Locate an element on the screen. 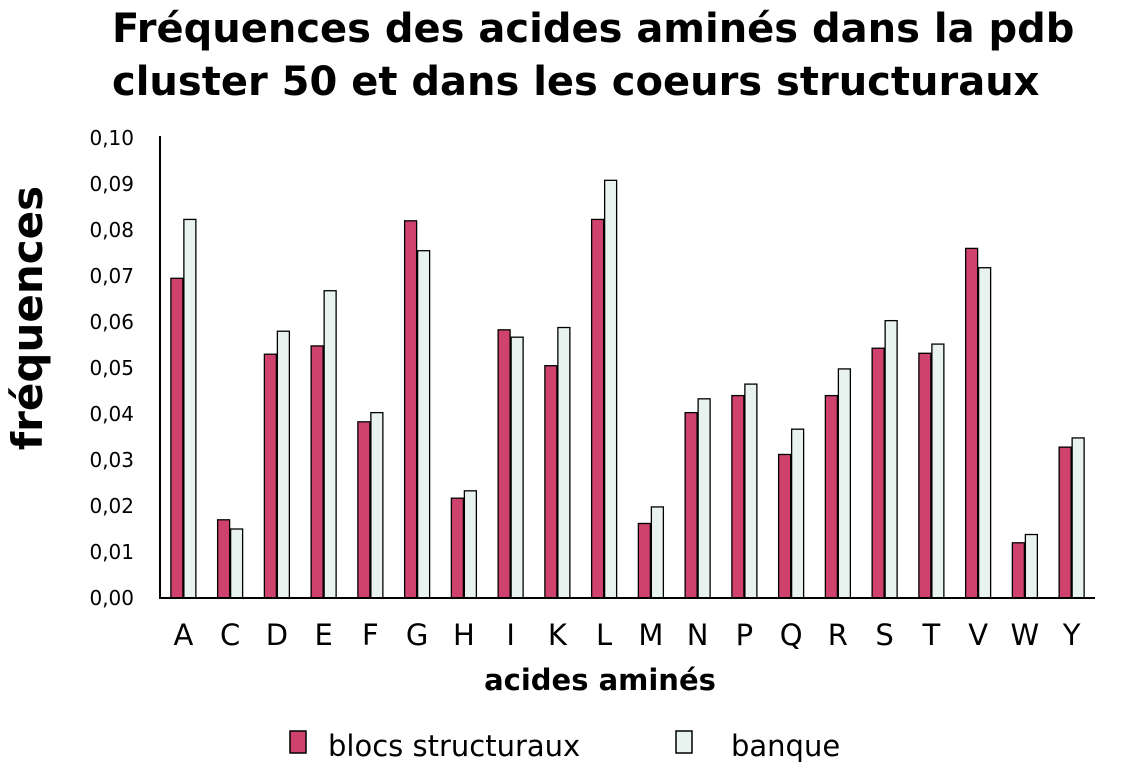 The height and width of the screenshot is (766, 1143). legend: blocs structuraux banque is located at coordinates (564, 746).